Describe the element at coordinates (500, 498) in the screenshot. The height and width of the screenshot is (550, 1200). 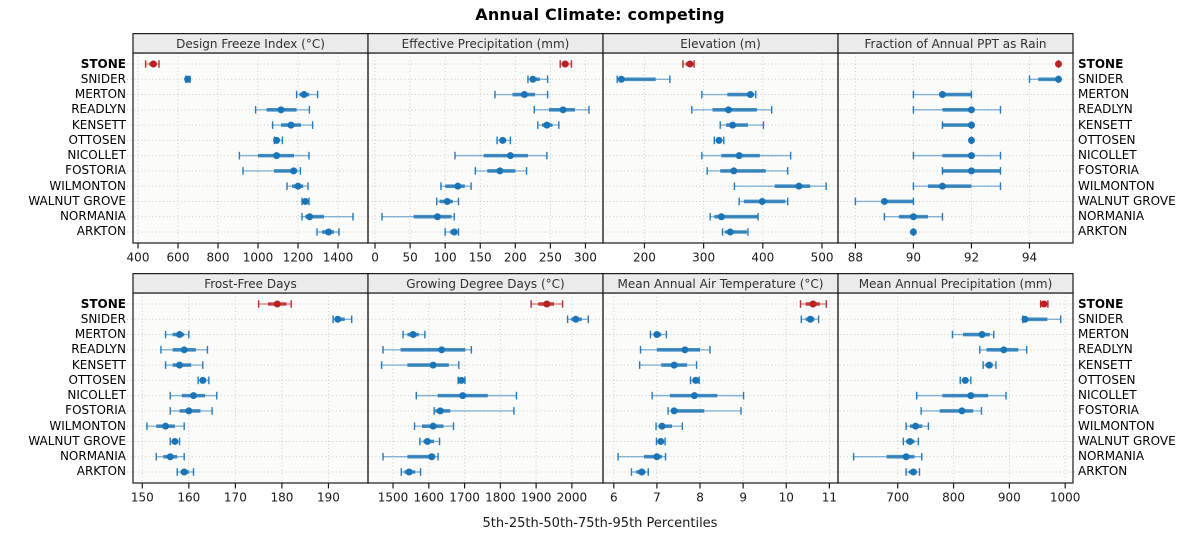
I see `axis-tick-label: 1800` at that location.